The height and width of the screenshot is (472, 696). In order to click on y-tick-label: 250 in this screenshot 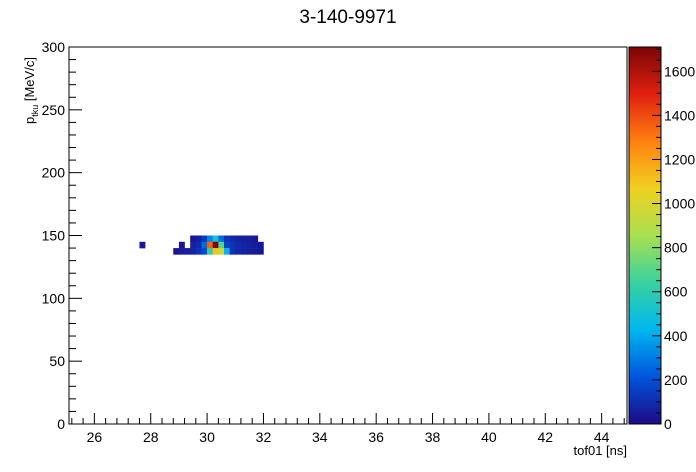, I will do `click(54, 110)`.